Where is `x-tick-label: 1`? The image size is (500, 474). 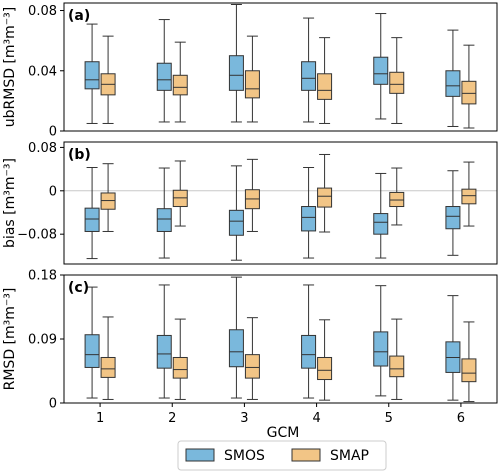 x-tick-label: 1 is located at coordinates (100, 418).